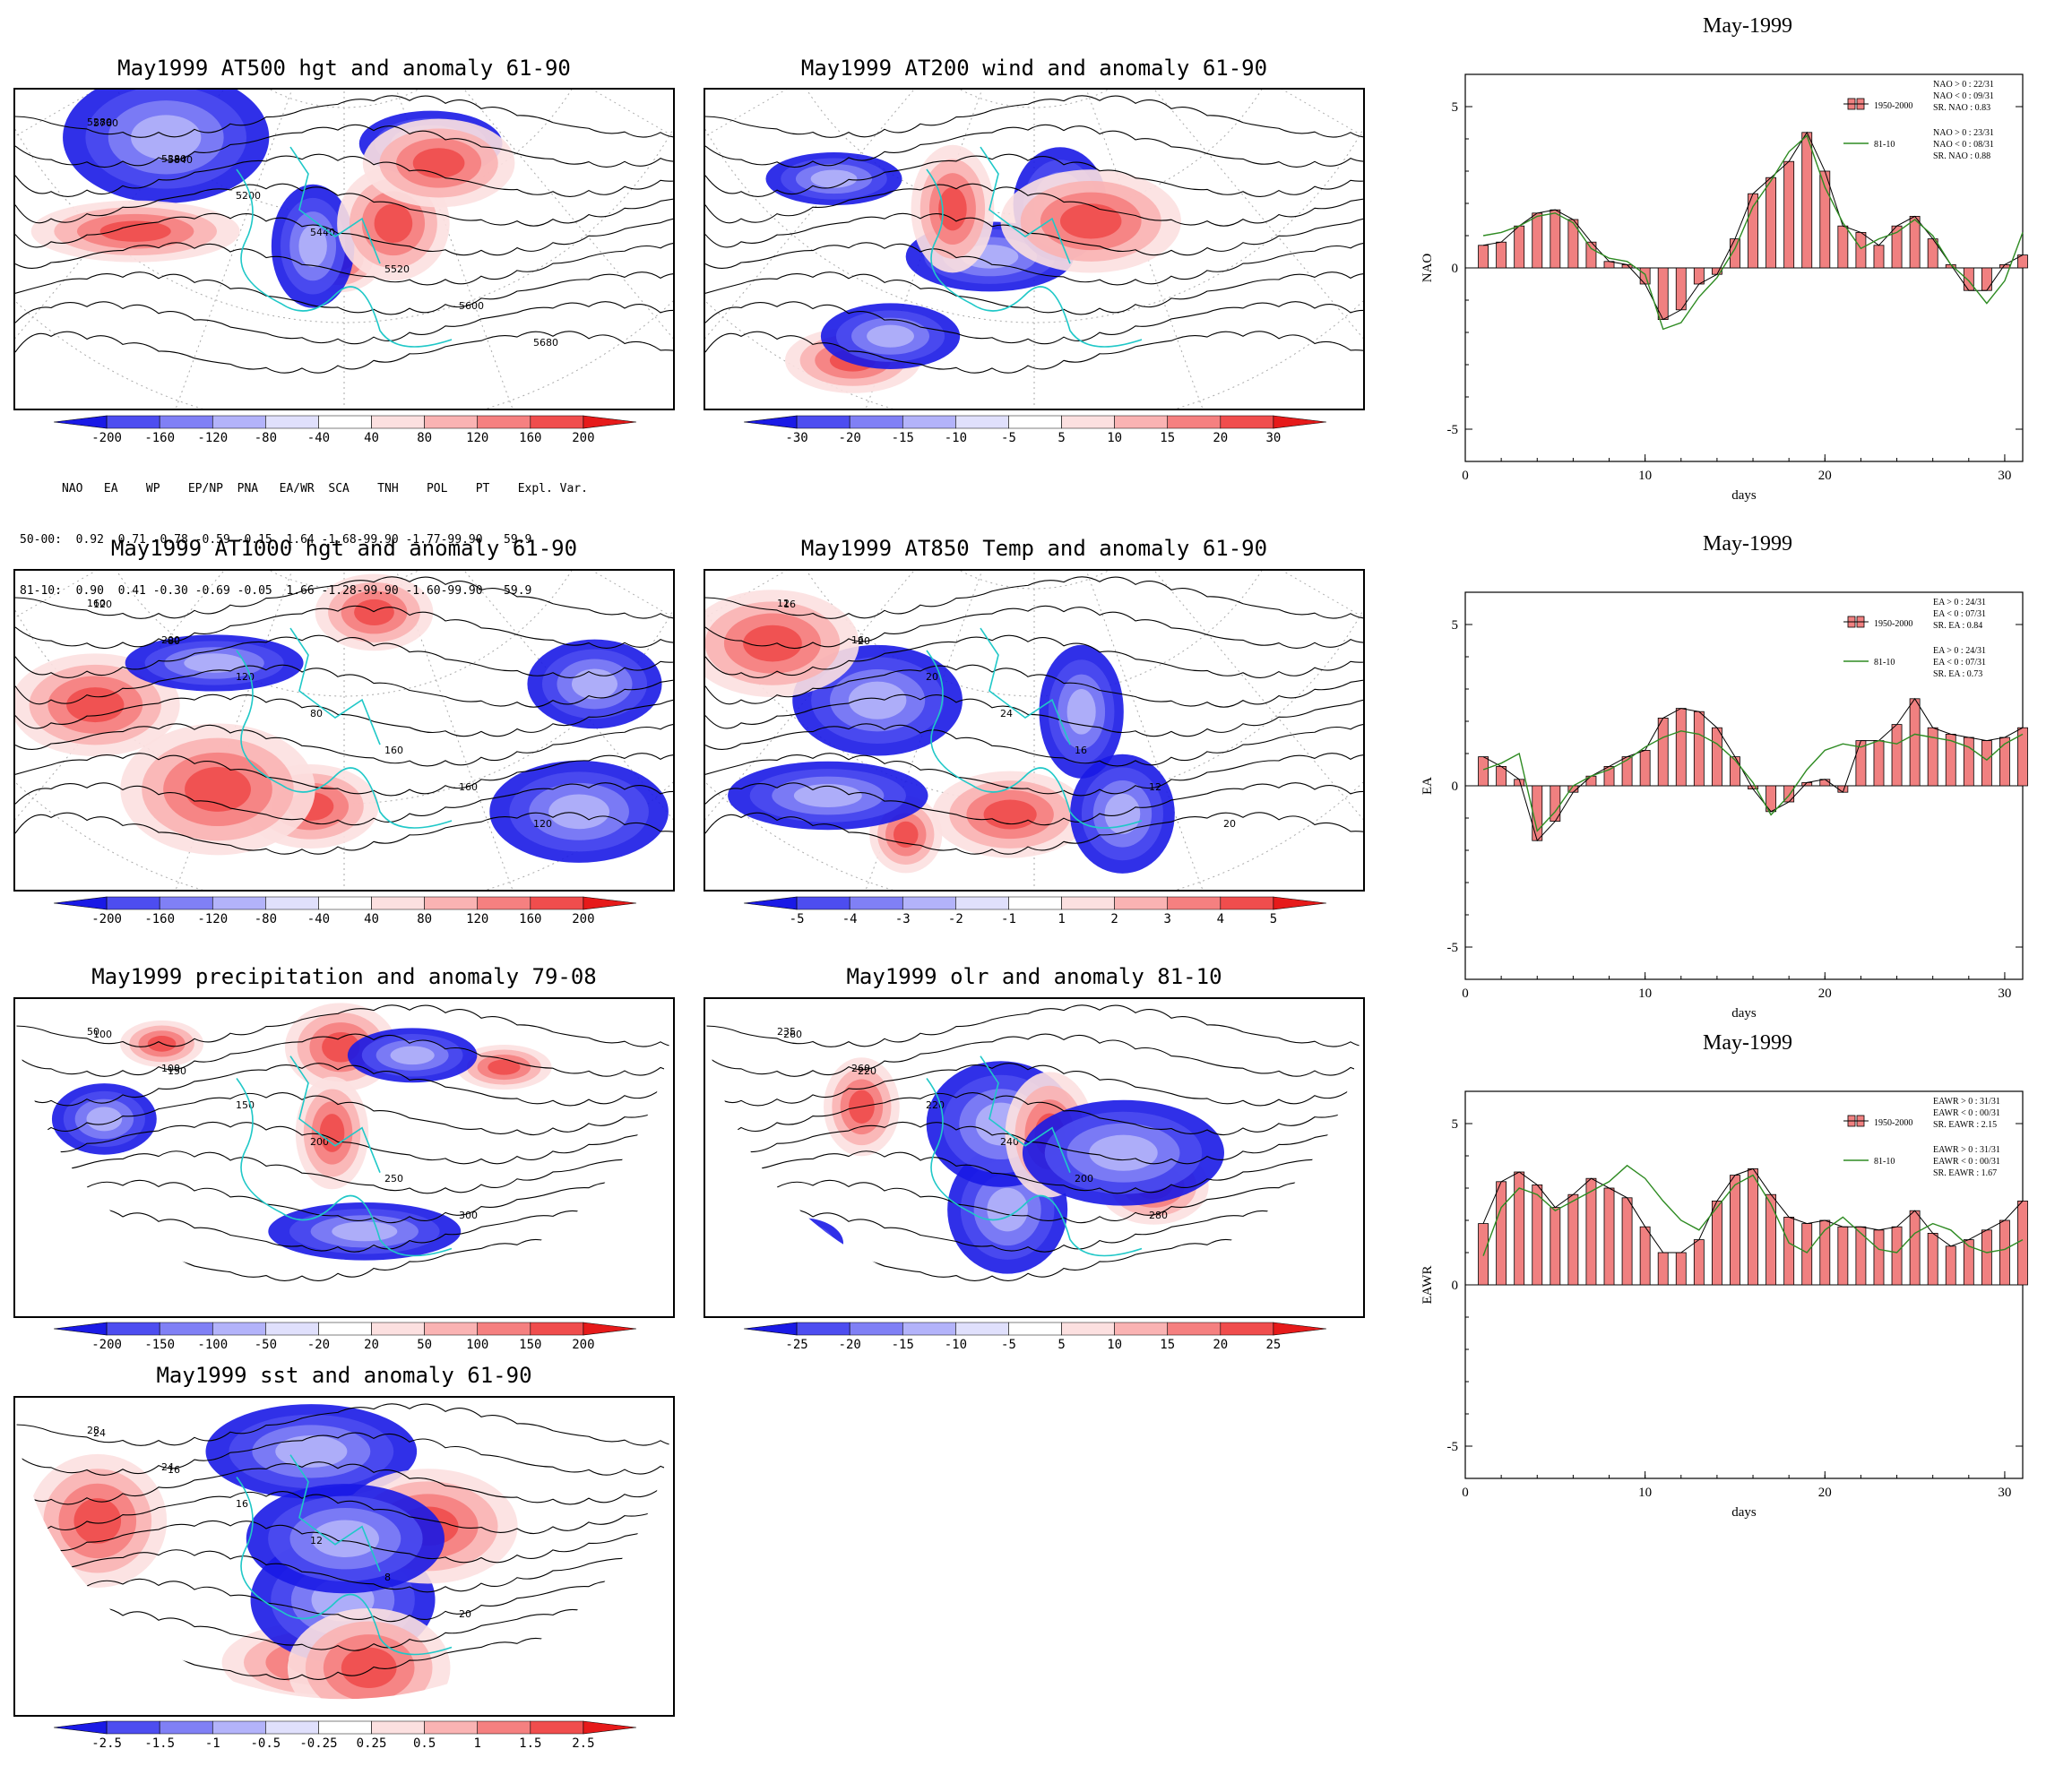  Describe the element at coordinates (1035, 431) in the screenshot. I see `colorbar-m200: -30 -20 -15 -10 -5 5 10 15 20 30` at that location.